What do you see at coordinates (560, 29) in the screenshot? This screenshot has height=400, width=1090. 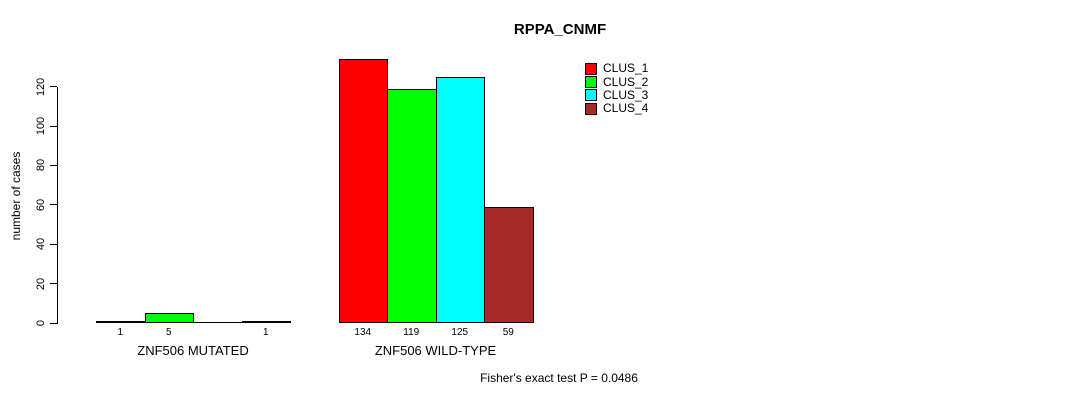 I see `chart-title: RPPA_CNMF` at bounding box center [560, 29].